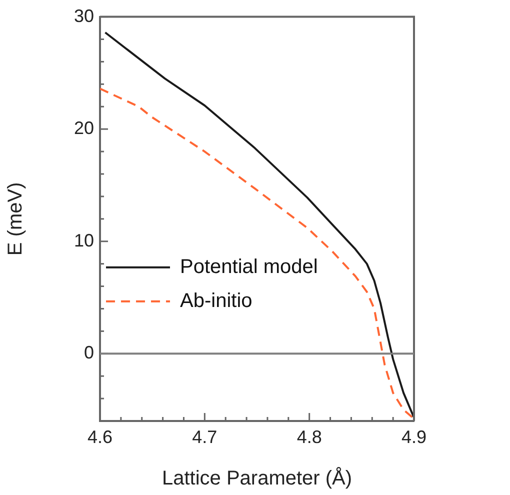 The height and width of the screenshot is (495, 510). I want to click on x-tick-label: 4.9, so click(414, 436).